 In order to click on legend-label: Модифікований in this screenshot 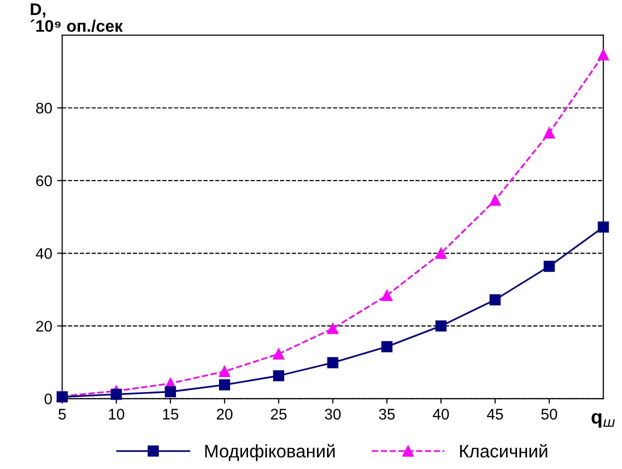, I will do `click(270, 453)`.